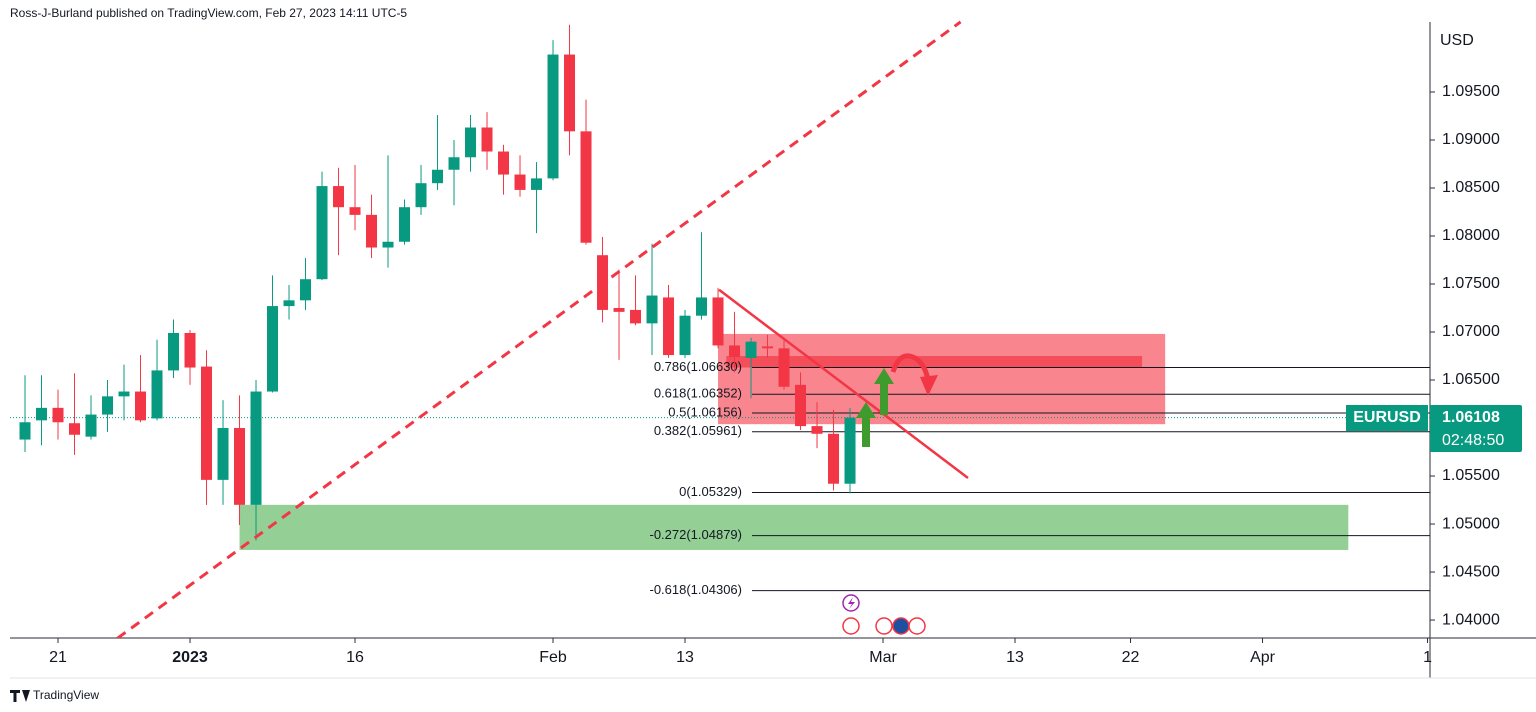  What do you see at coordinates (355, 657) in the screenshot?
I see `x-tick-label: 16` at bounding box center [355, 657].